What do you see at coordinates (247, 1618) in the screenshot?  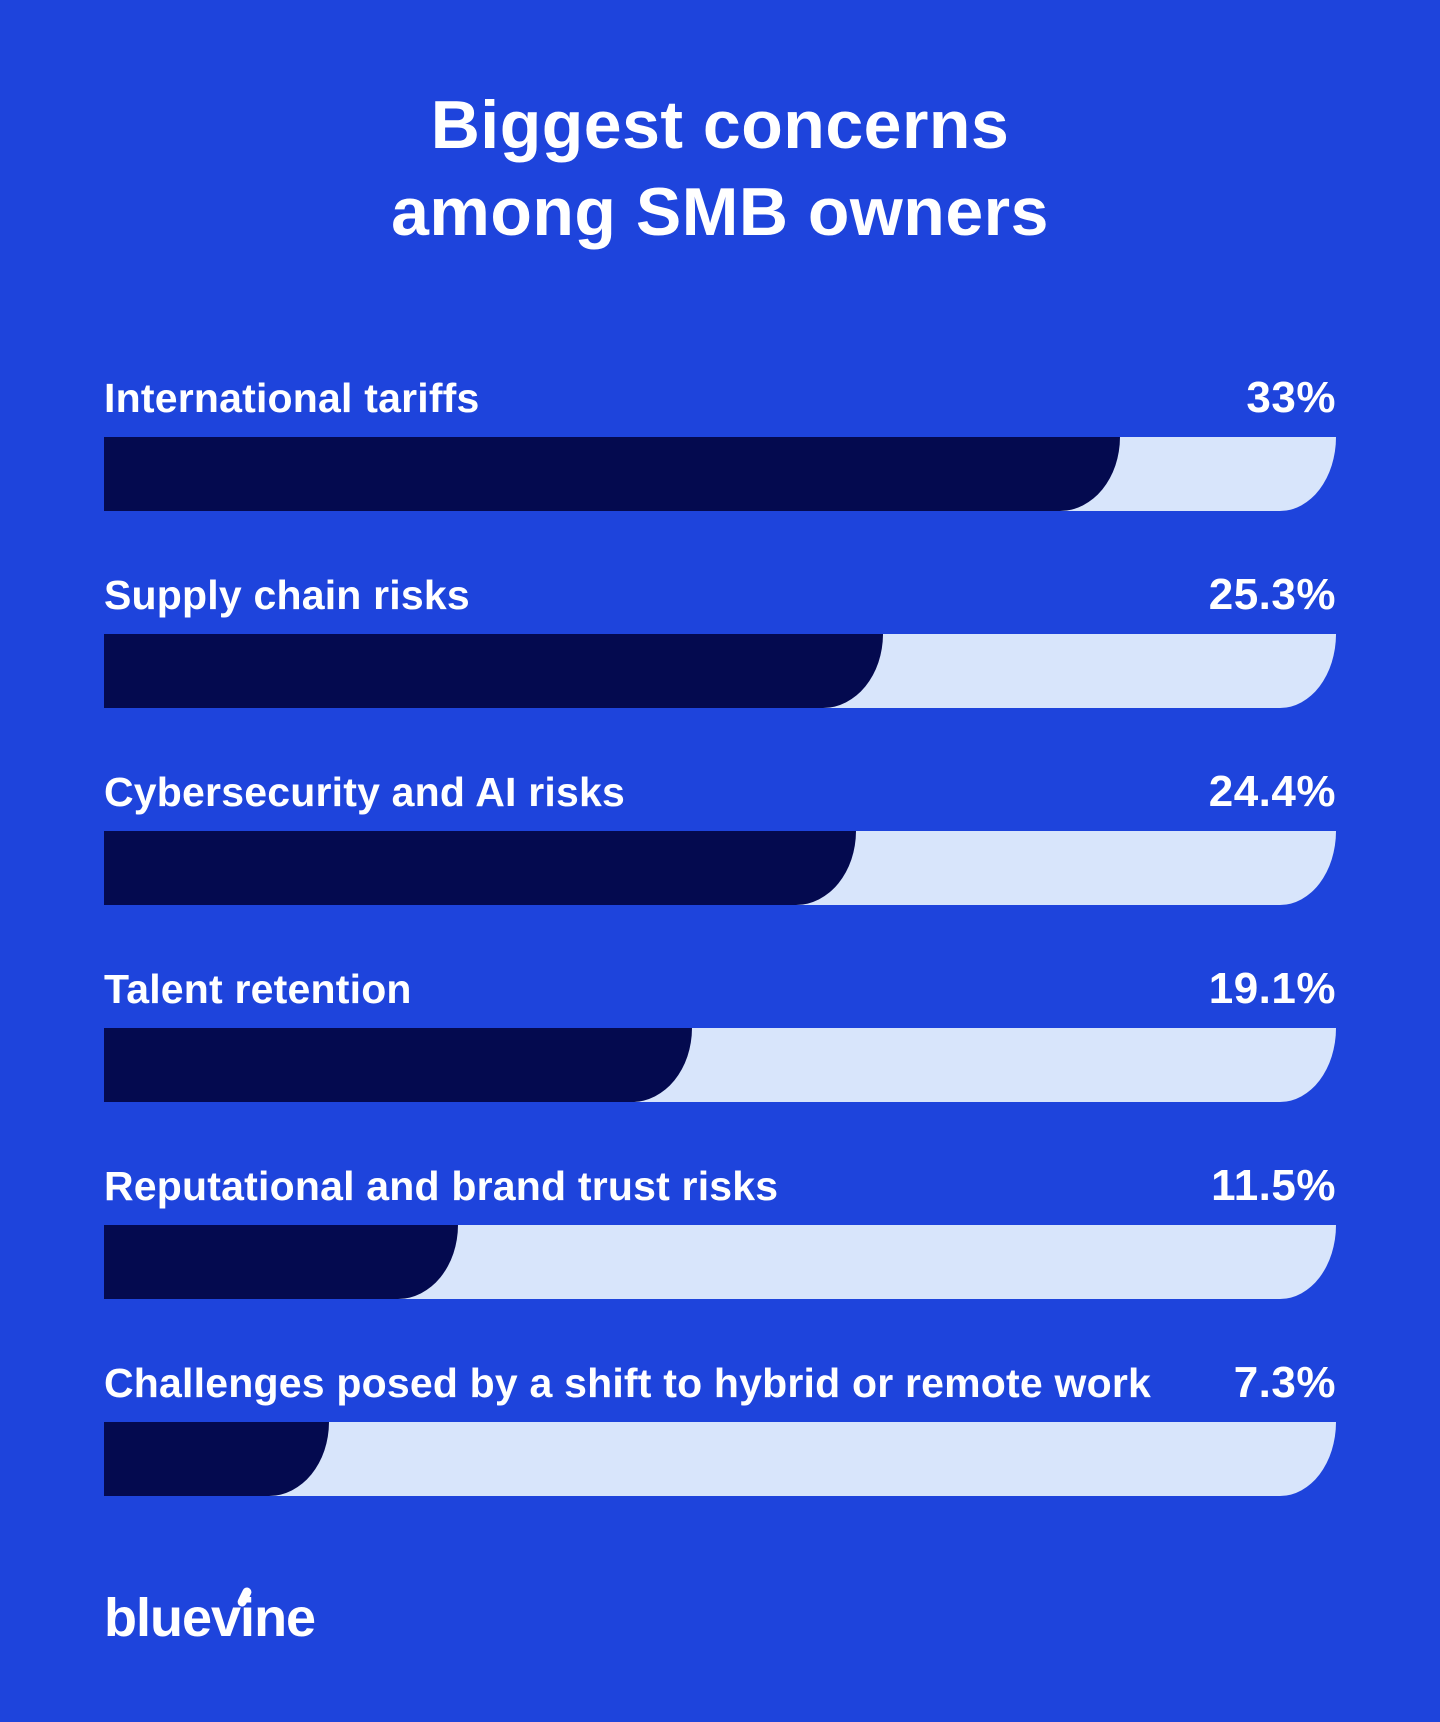 I see `bluevine-logo-accented-i: i` at bounding box center [247, 1618].